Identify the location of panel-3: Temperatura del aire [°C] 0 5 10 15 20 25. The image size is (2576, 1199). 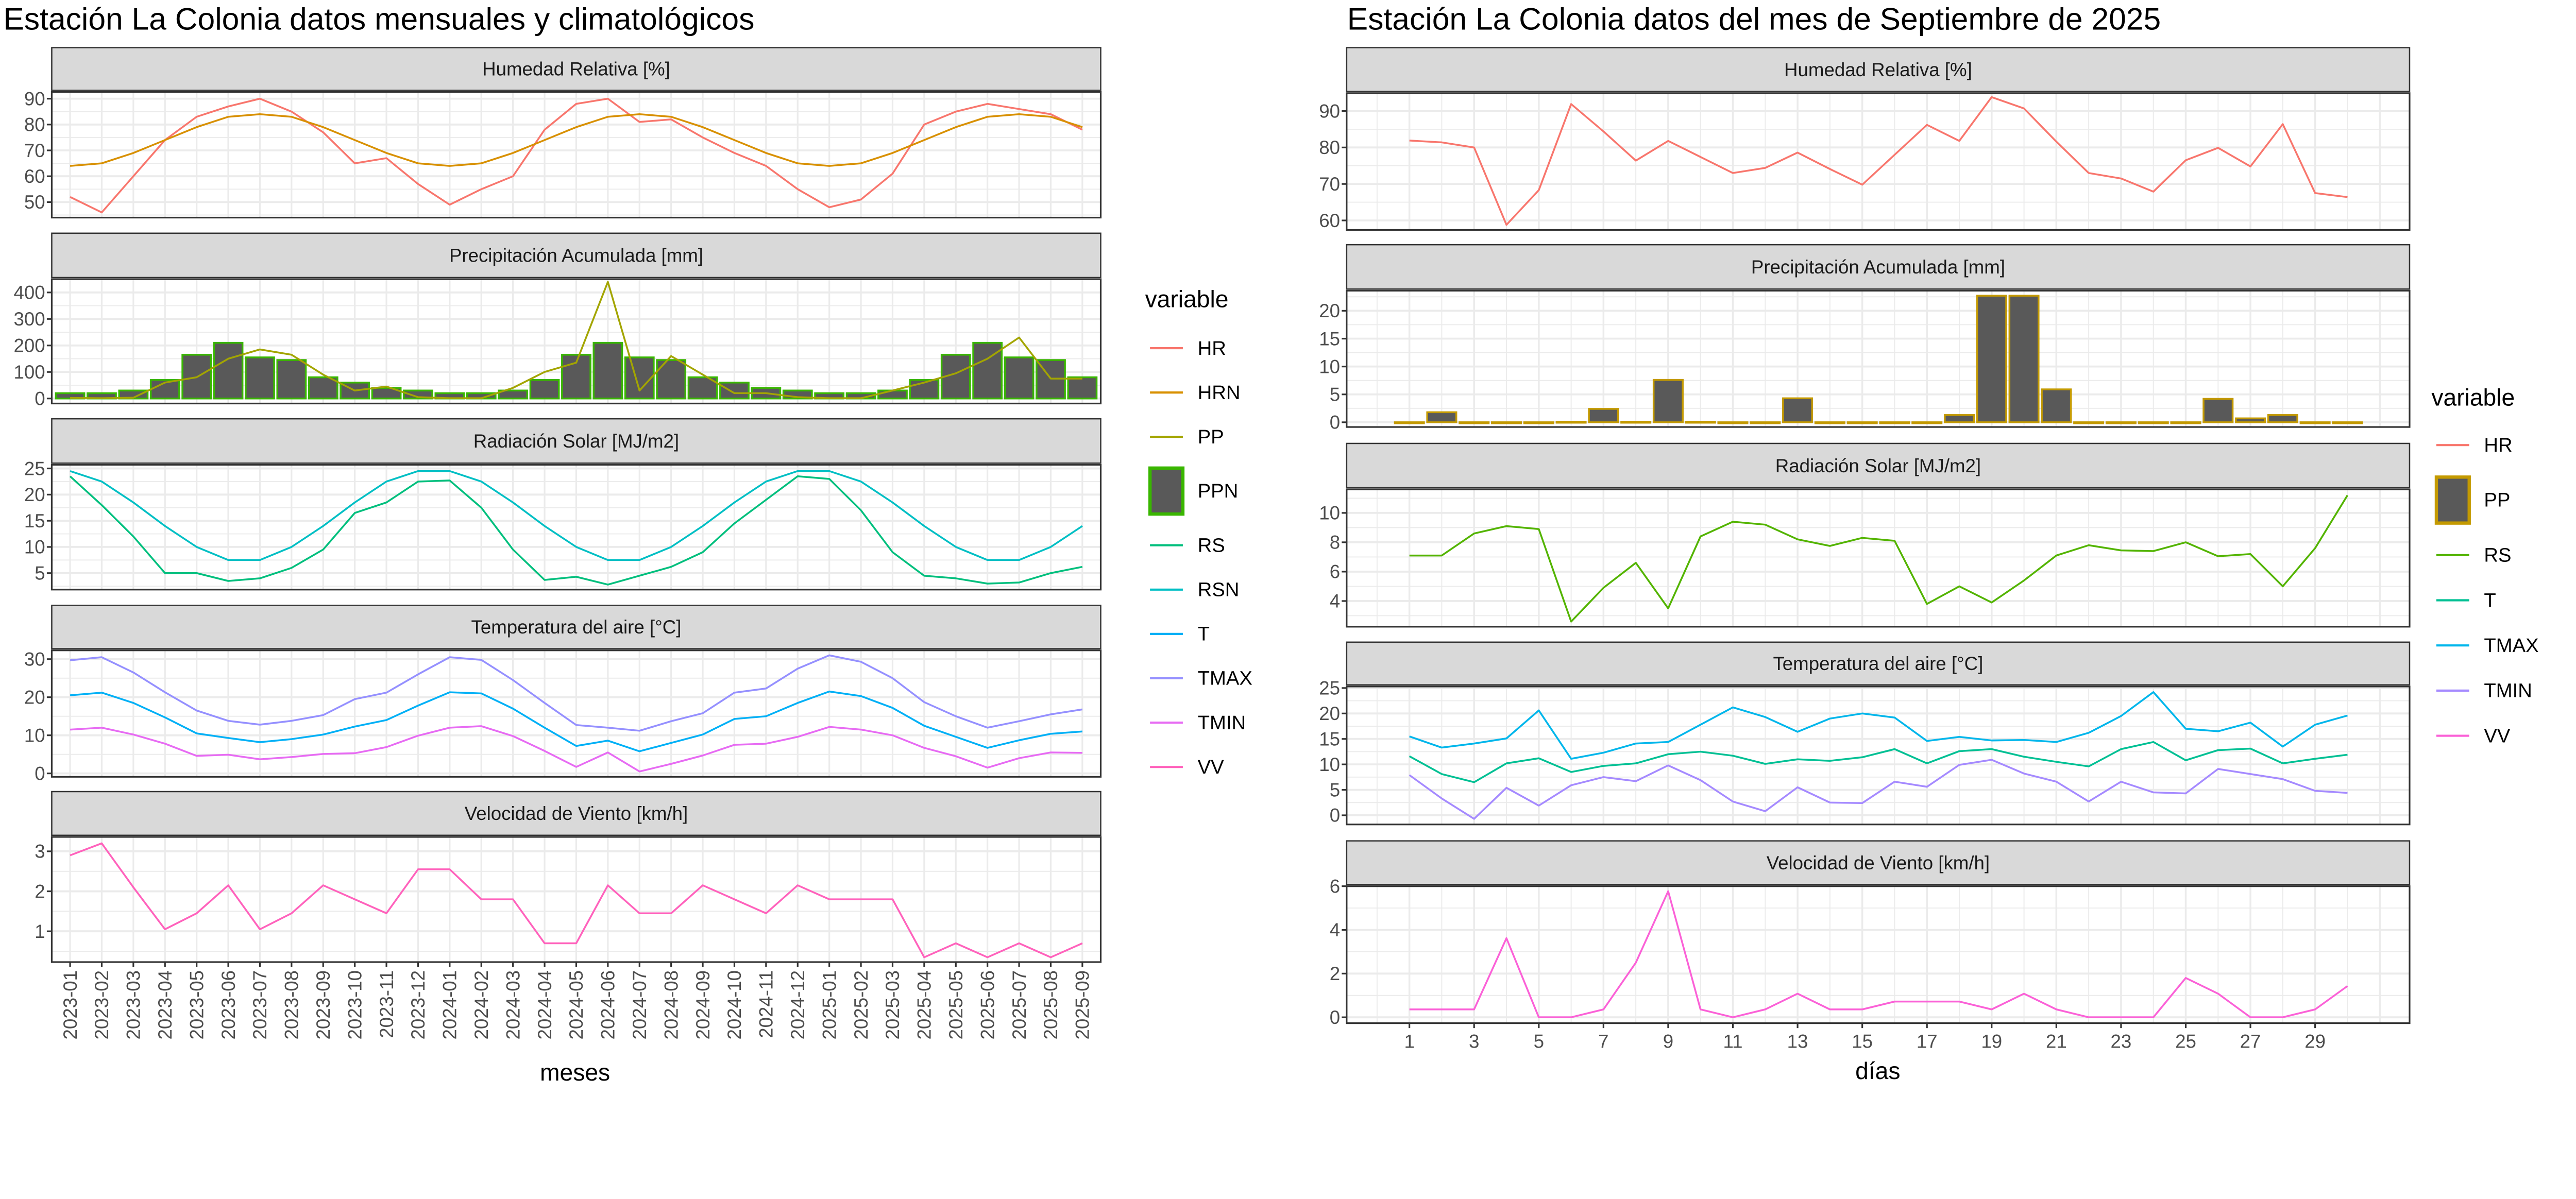
(1865, 733).